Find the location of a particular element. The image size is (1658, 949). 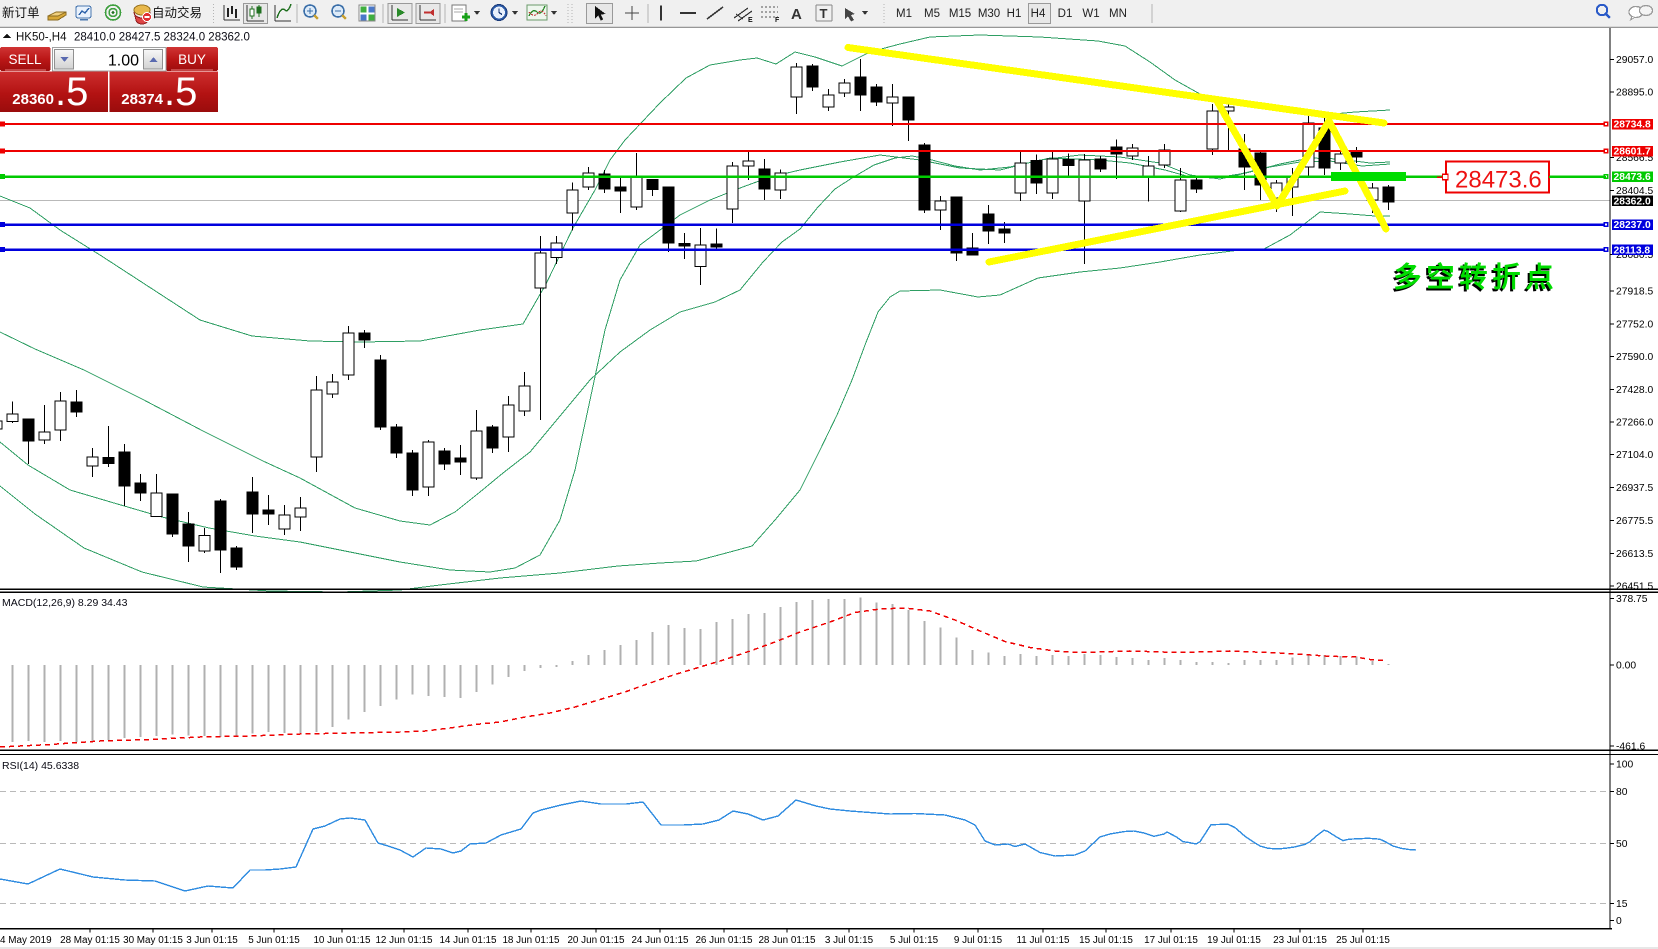

svg-text: 3 Jul 01:15 is located at coordinates (849, 940).